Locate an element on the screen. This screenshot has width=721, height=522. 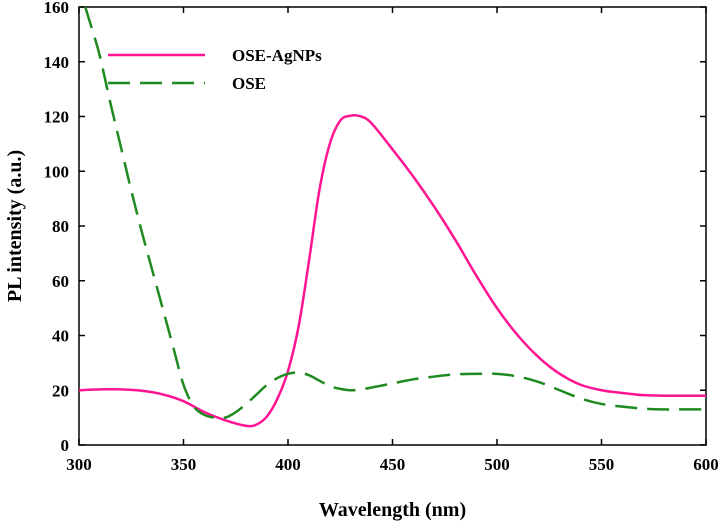
y-tick-label: 40 is located at coordinates (60, 336).